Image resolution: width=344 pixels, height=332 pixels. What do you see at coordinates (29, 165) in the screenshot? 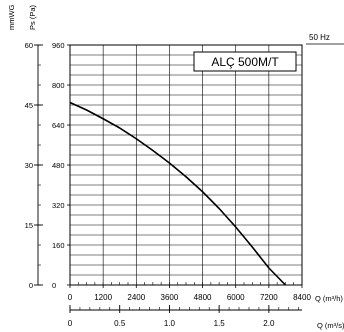
I see `y-tick-label-mmwg: 30` at bounding box center [29, 165].